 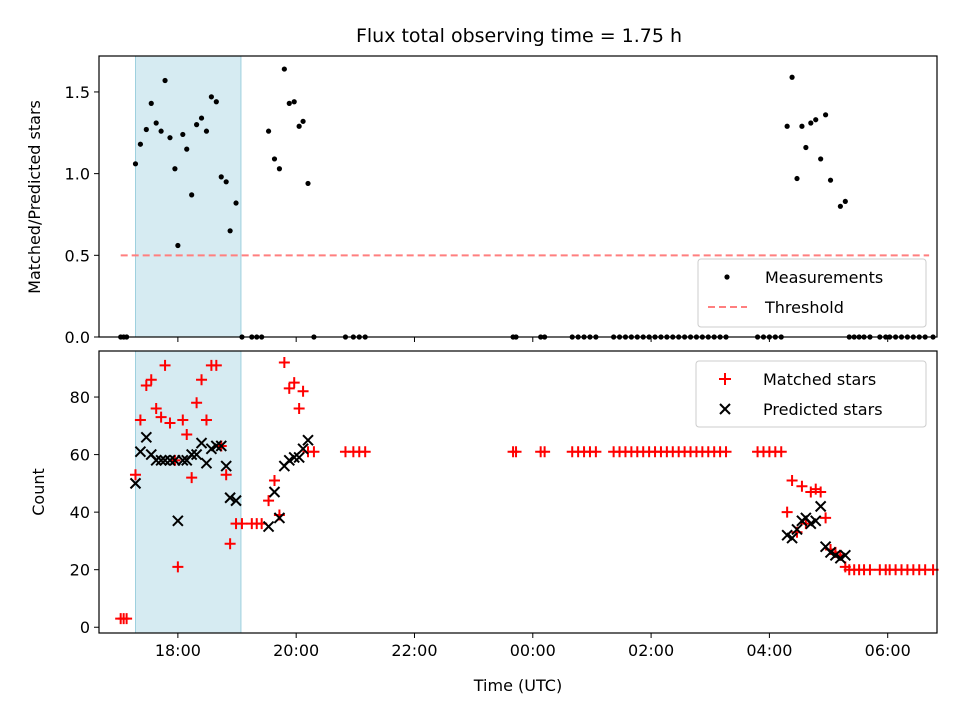 What do you see at coordinates (80, 512) in the screenshot?
I see `y-tick-label: 40` at bounding box center [80, 512].